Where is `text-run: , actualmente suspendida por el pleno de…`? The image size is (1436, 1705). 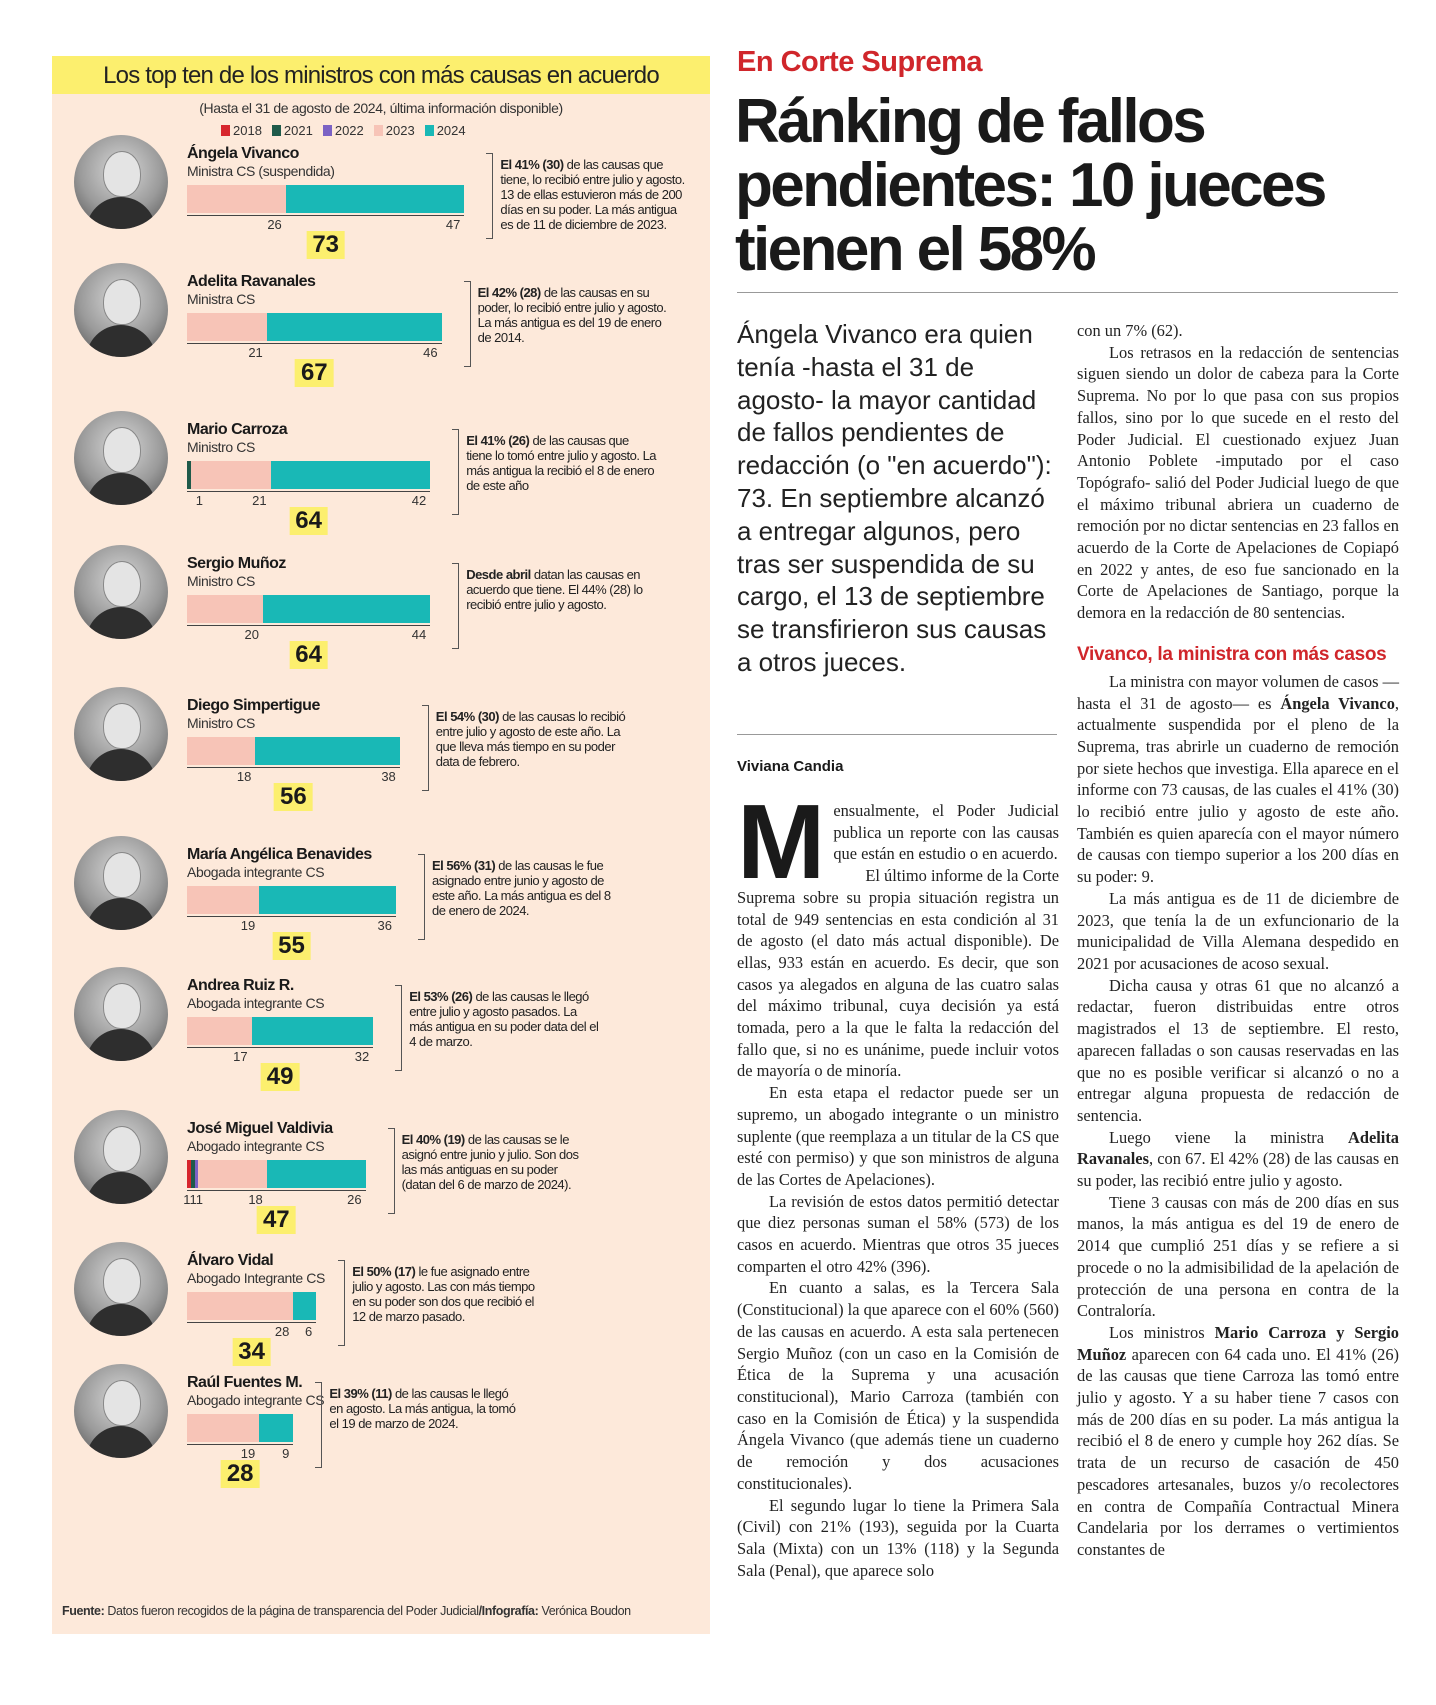
text-run: , actualmente suspendida por el pleno de… is located at coordinates (1238, 790).